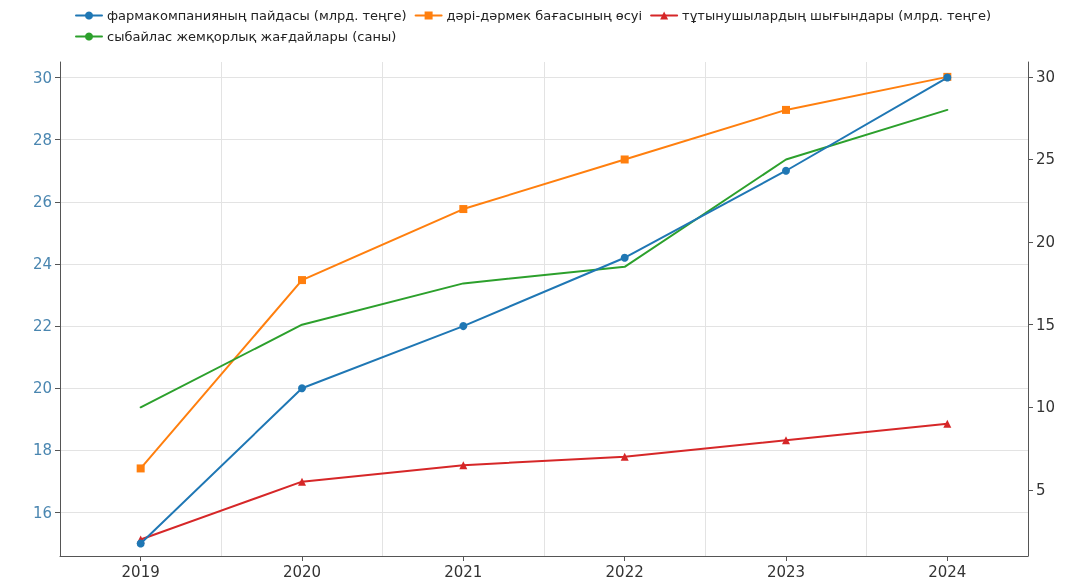  What do you see at coordinates (257, 15) in the screenshot?
I see `legend-label: фармакомпанияның пайдасы (млрд. теңге)` at bounding box center [257, 15].